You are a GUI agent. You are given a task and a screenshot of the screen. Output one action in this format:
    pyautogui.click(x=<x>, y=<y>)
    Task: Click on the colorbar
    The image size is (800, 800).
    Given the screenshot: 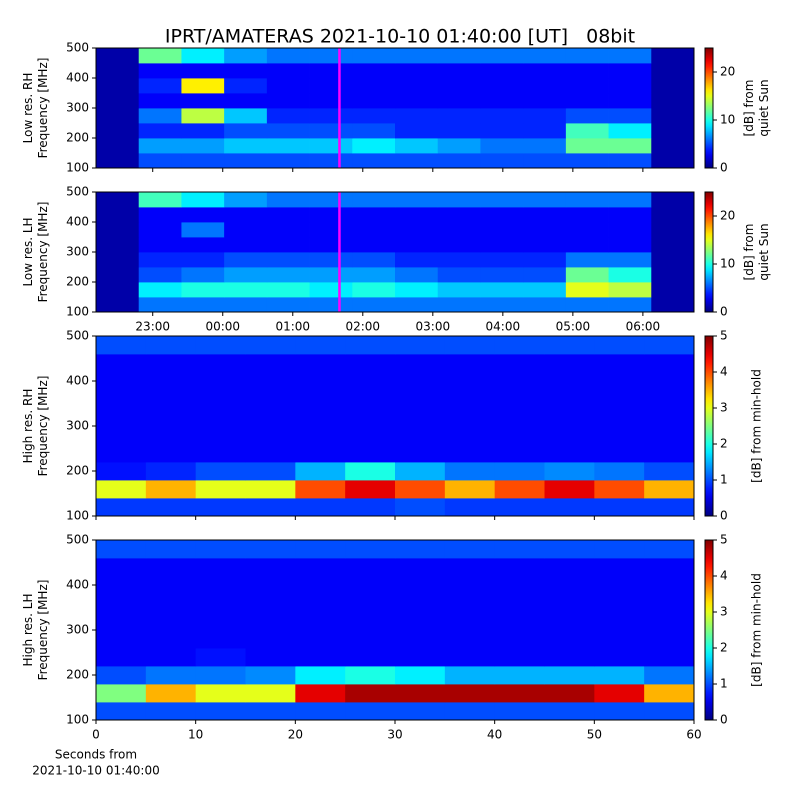 What is the action you would take?
    pyautogui.click(x=709, y=630)
    